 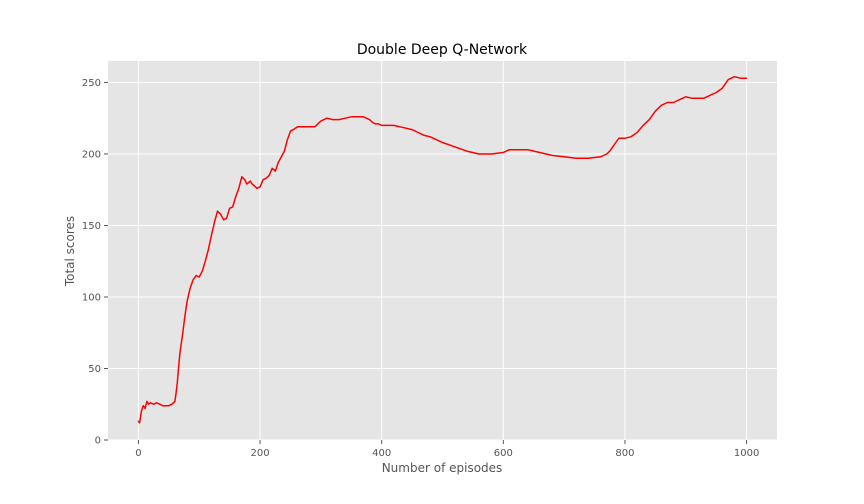 I want to click on x-tick-label: 400, so click(x=381, y=453).